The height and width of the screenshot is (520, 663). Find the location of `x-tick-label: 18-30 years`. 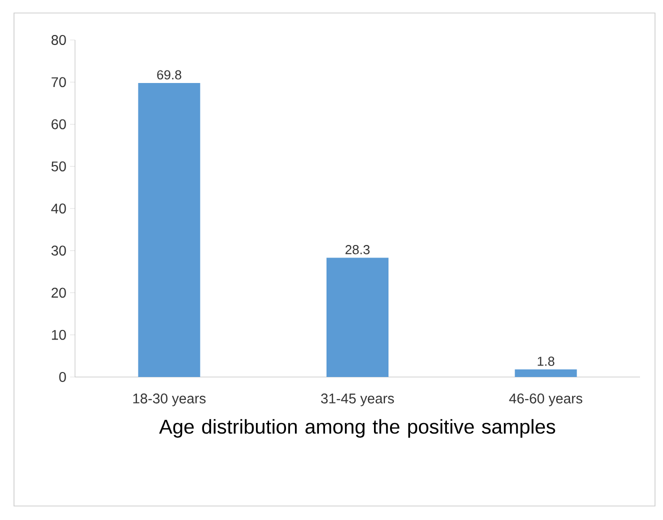

x-tick-label: 18-30 years is located at coordinates (169, 400).